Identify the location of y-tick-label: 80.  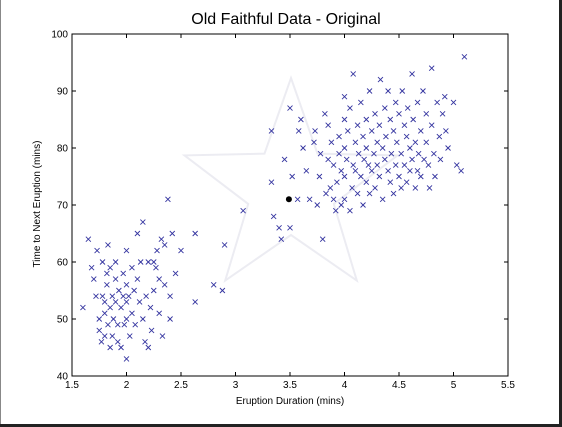
(63, 149).